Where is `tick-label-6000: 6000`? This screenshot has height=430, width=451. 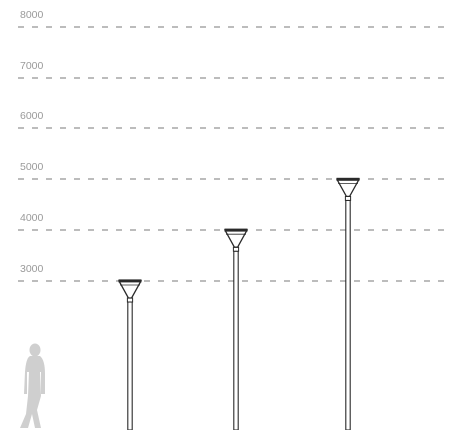 tick-label-6000: 6000 is located at coordinates (32, 116).